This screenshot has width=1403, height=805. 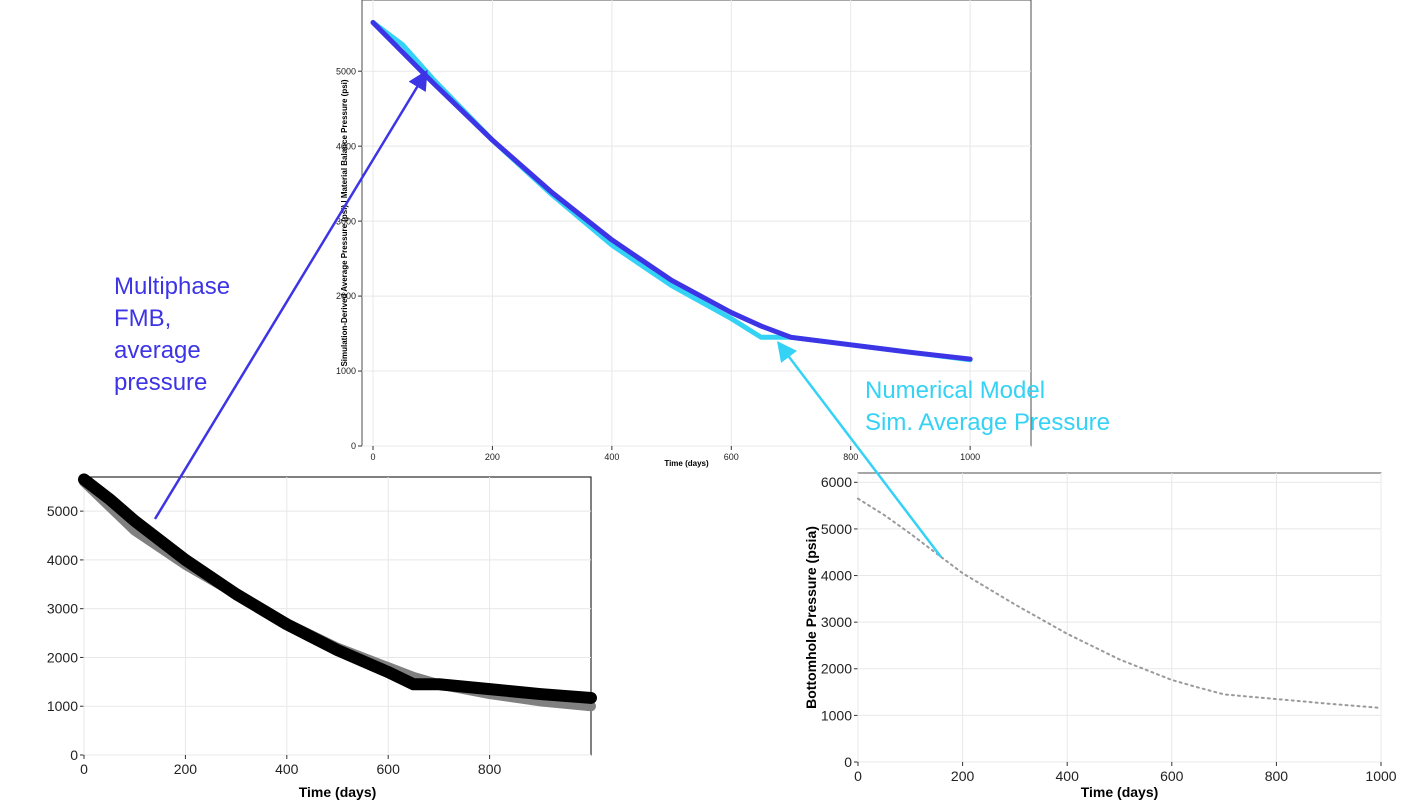 What do you see at coordinates (172, 334) in the screenshot?
I see `annotation-multiphase-fmb: Multiphase FMB, average pressure` at bounding box center [172, 334].